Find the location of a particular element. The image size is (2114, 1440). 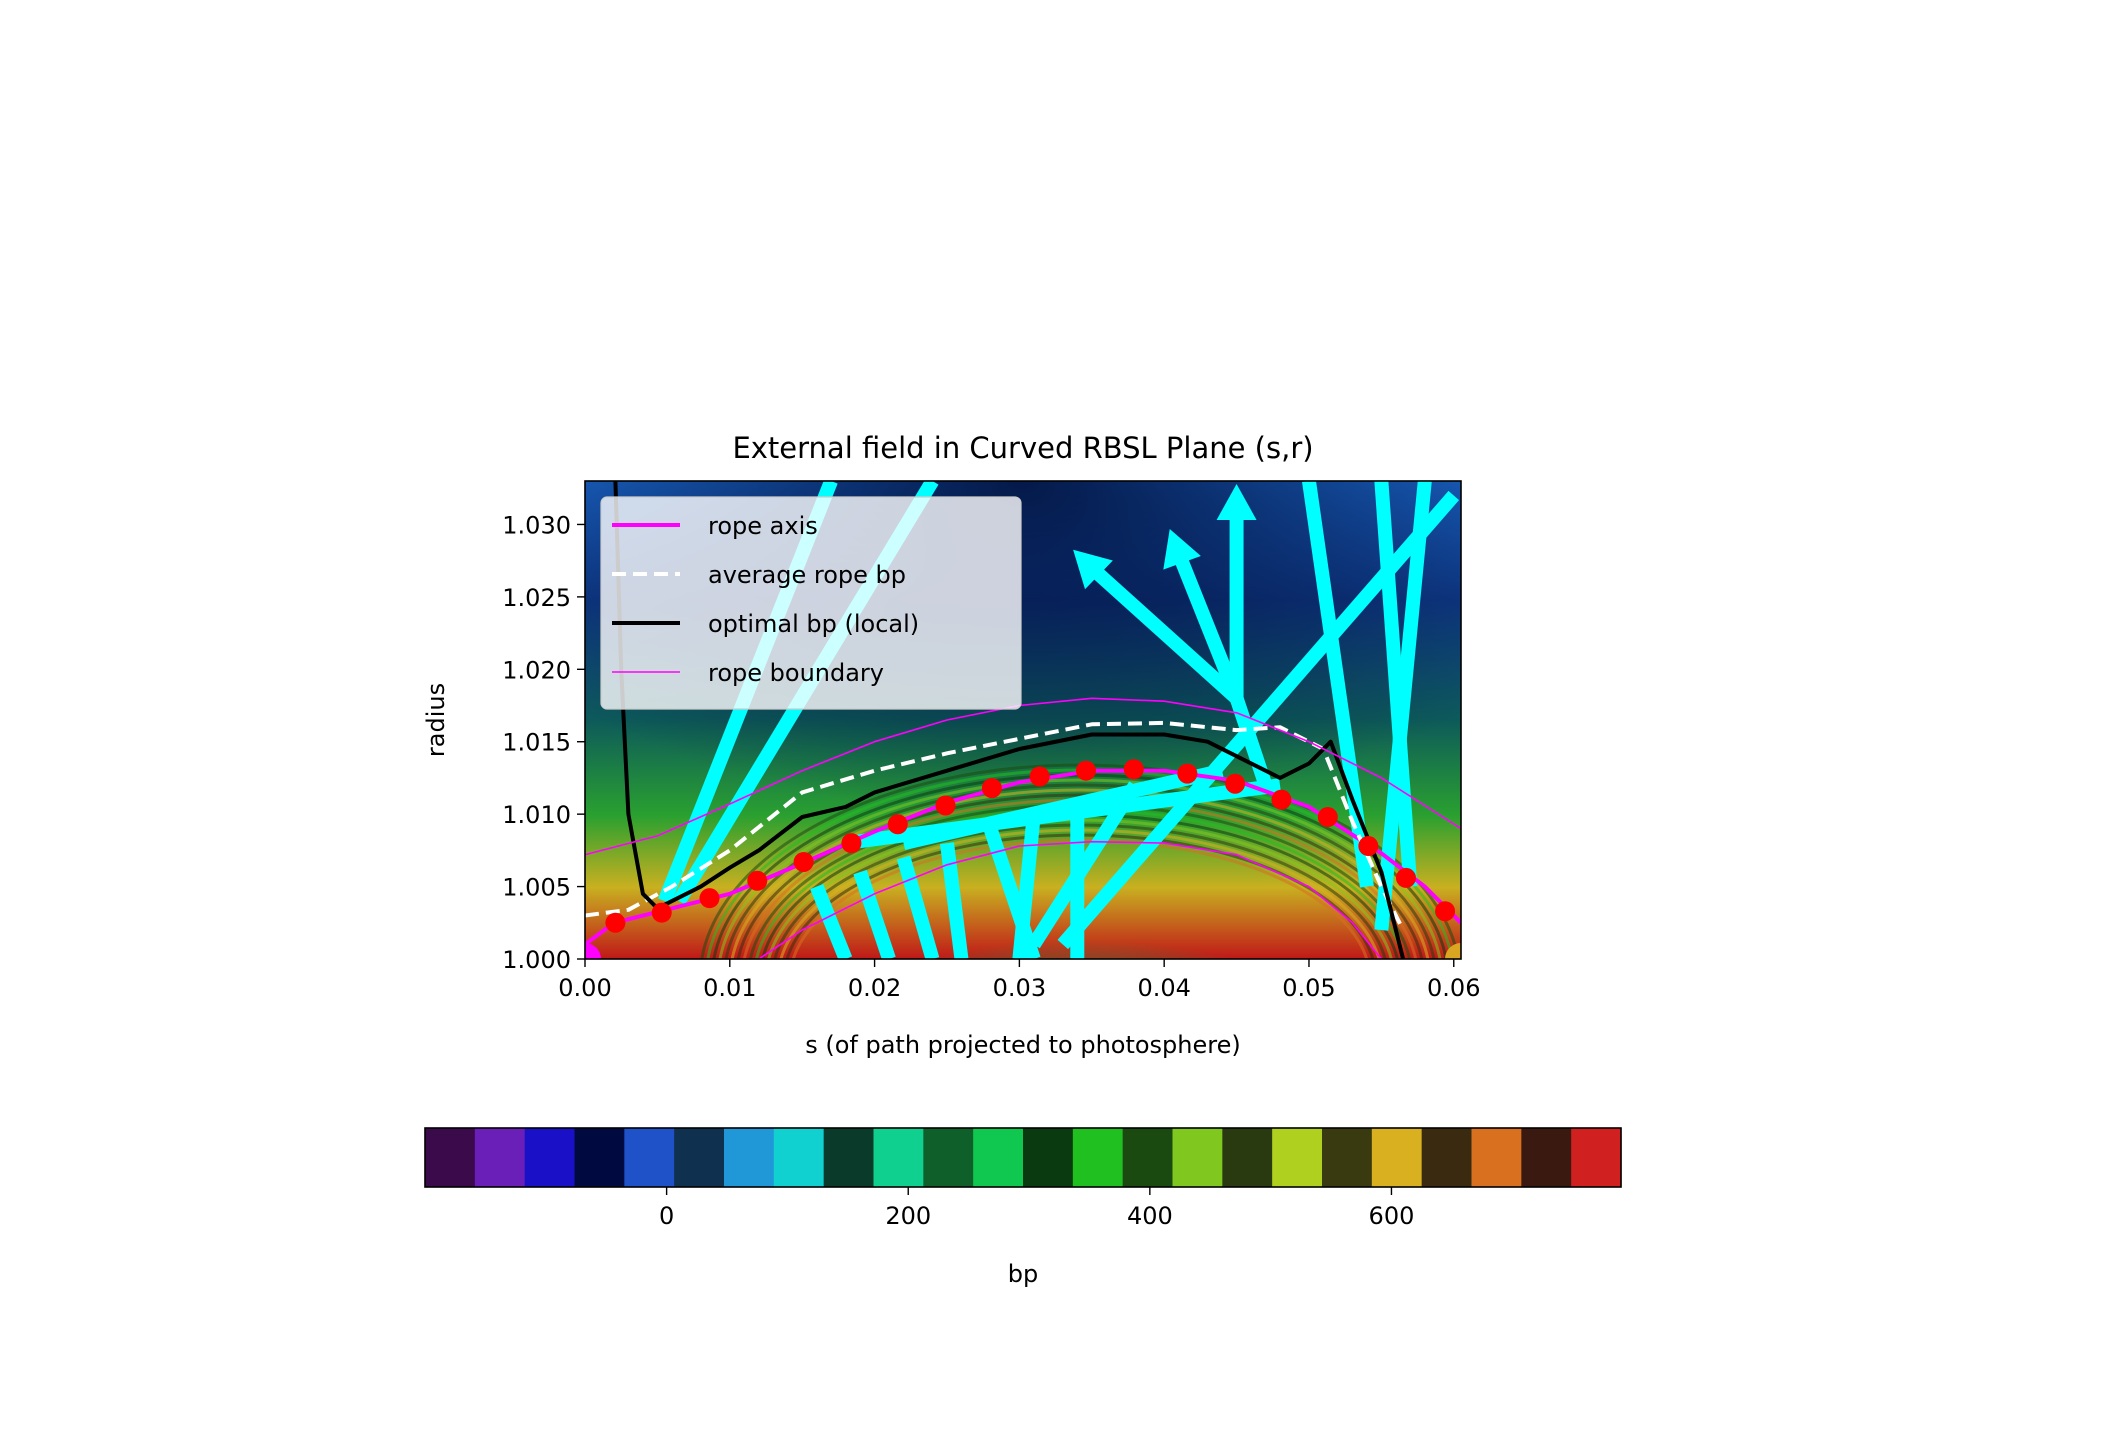

colorbar is located at coordinates (1023, 1157).